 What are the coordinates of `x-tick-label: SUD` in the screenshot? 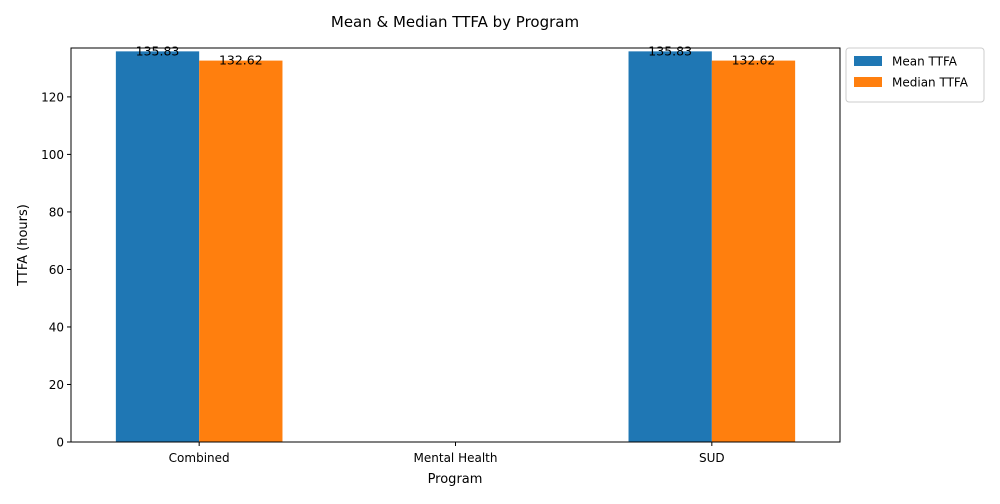 It's located at (712, 458).